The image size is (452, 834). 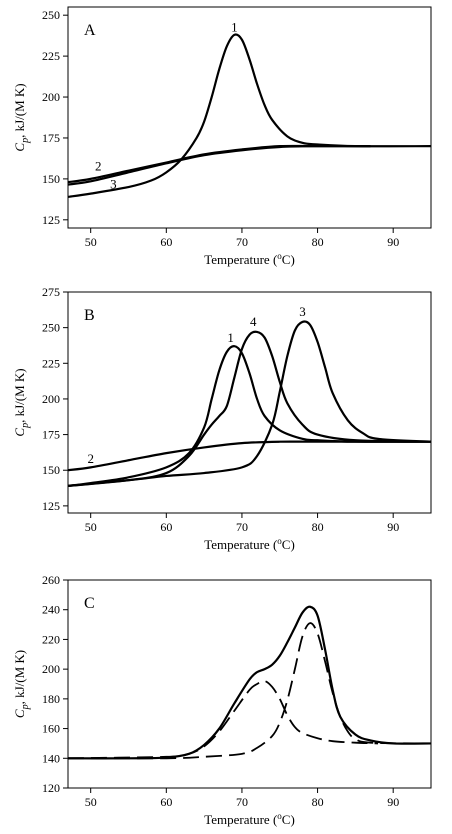 I want to click on y-tick-label-c: 160, so click(x=51, y=729).